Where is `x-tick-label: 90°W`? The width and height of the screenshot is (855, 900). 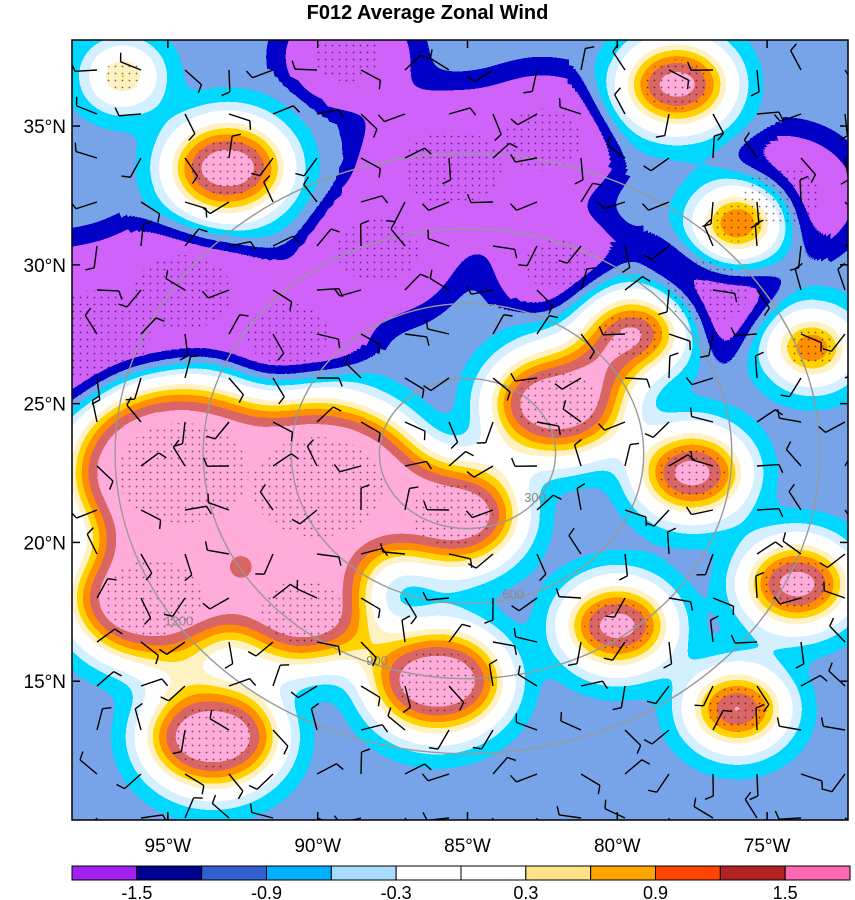
x-tick-label: 90°W is located at coordinates (317, 846).